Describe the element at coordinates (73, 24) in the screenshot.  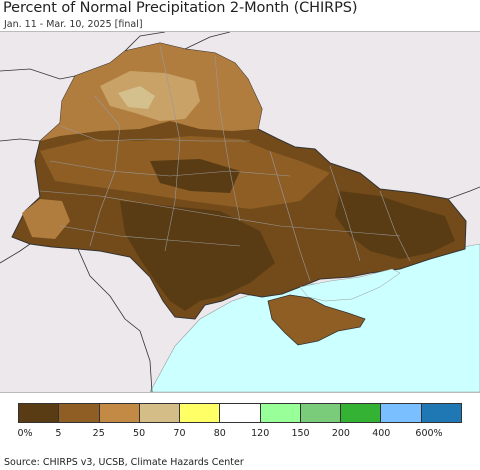
I see `date-range: Jan. 11 - Mar. 10, 2025 [final]` at that location.